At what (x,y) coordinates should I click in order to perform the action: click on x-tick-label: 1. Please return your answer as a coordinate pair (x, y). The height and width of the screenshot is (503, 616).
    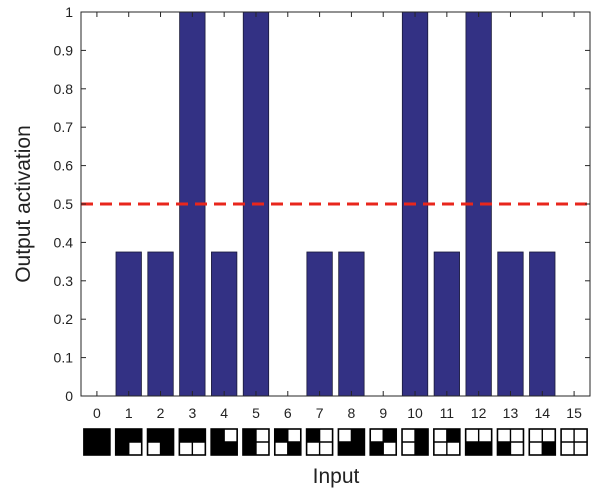
    Looking at the image, I should click on (129, 413).